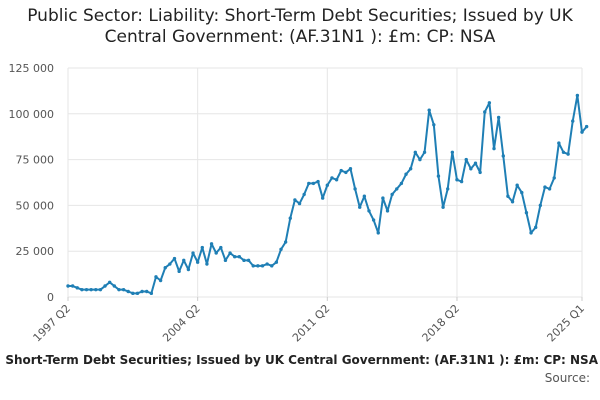 The height and width of the screenshot is (400, 600). Describe the element at coordinates (32, 68) in the screenshot. I see `y-tick-label: 125 000` at that location.